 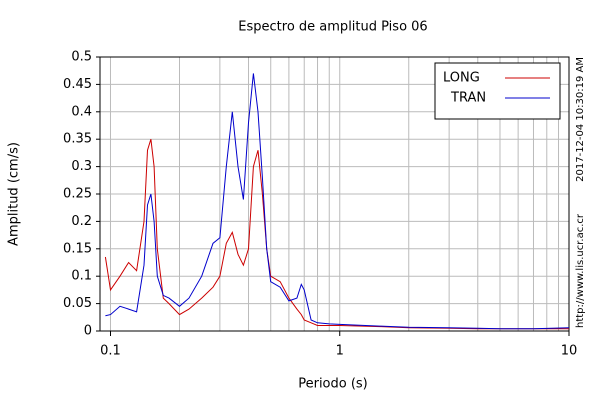 I want to click on legend-label: LONG, so click(x=461, y=78).